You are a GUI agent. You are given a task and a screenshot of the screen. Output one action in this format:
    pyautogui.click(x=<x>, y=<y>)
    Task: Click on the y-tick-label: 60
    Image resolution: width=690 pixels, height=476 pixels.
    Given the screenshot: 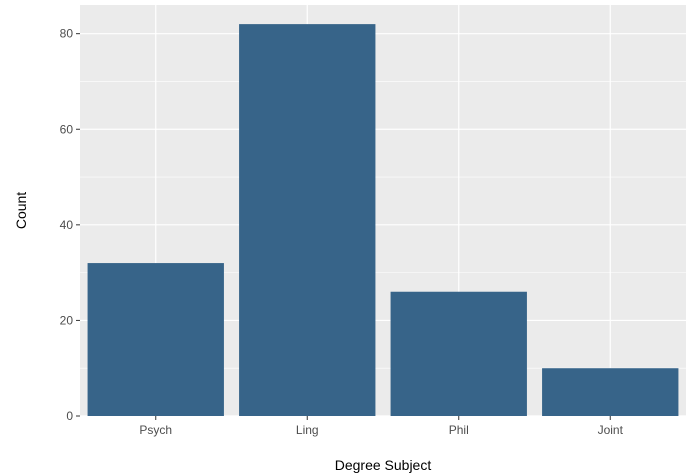 What is the action you would take?
    pyautogui.click(x=67, y=129)
    